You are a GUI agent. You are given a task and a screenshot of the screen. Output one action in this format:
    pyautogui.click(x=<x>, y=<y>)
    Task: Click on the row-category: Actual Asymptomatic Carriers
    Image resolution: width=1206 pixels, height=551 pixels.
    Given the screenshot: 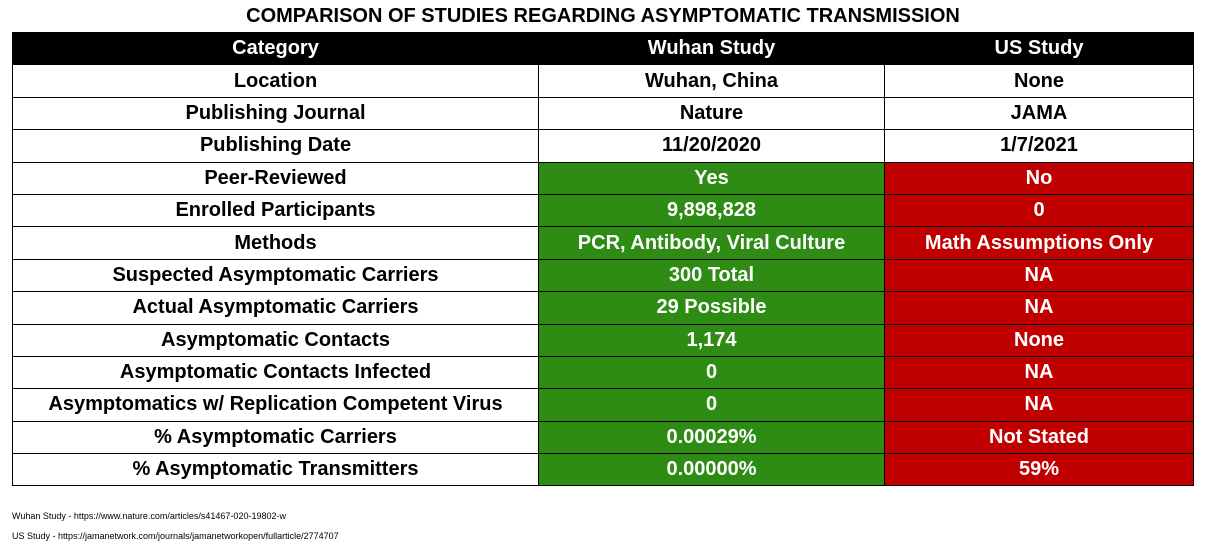 What is the action you would take?
    pyautogui.click(x=275, y=308)
    